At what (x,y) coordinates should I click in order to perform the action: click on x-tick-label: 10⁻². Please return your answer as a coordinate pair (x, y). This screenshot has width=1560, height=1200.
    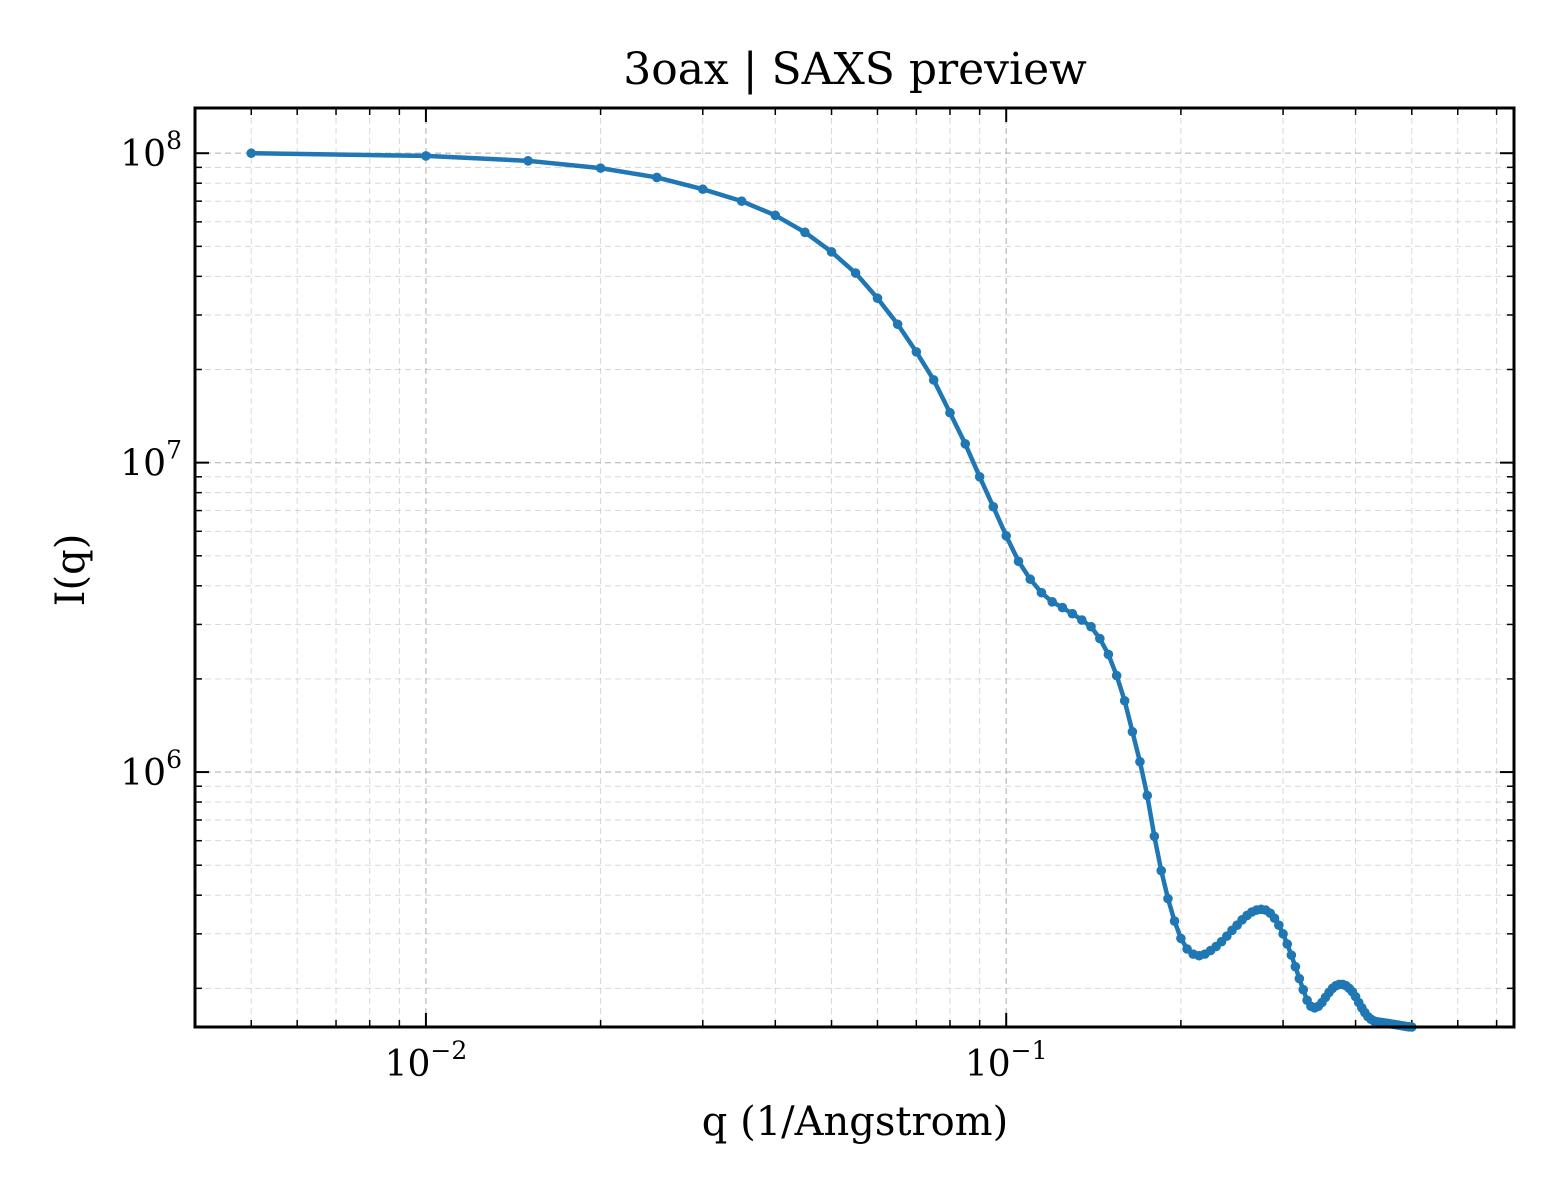
    Looking at the image, I should click on (426, 1060).